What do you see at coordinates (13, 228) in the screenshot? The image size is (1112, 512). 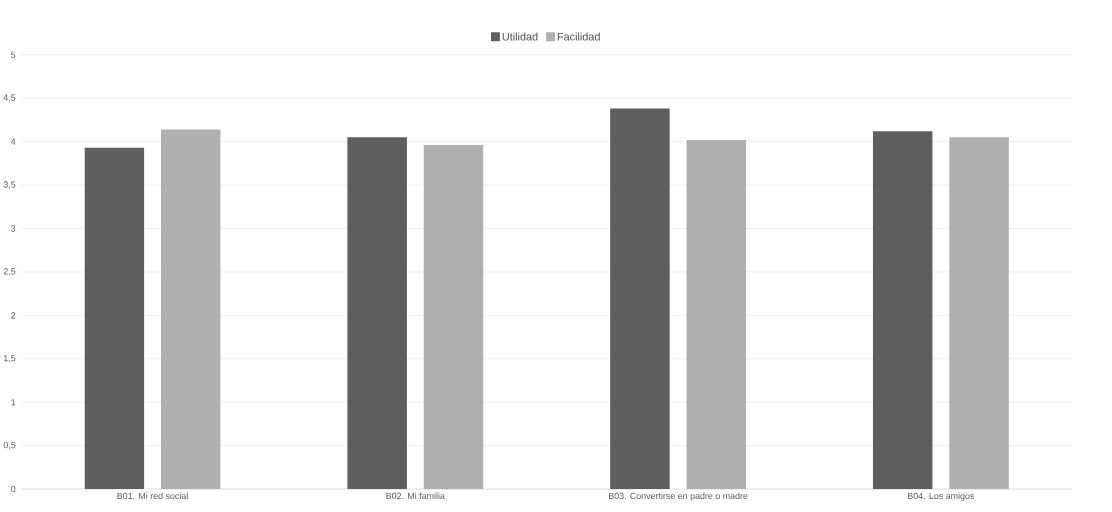 I see `y-tick-label: 3` at bounding box center [13, 228].